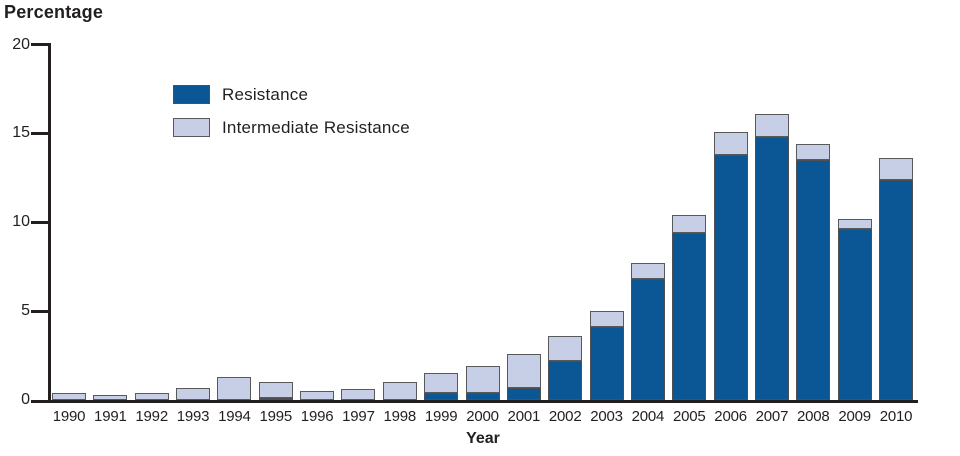 This screenshot has width=960, height=456. What do you see at coordinates (730, 416) in the screenshot?
I see `x-tick-label-2006: 2006` at bounding box center [730, 416].